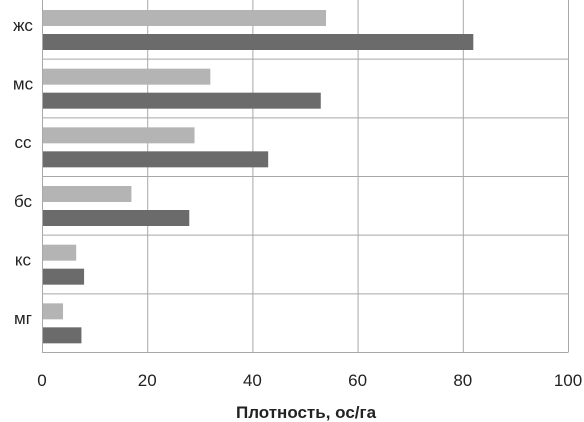  What do you see at coordinates (23, 172) in the screenshot?
I see `category-labels: жс мс сс бс кс мг` at bounding box center [23, 172].